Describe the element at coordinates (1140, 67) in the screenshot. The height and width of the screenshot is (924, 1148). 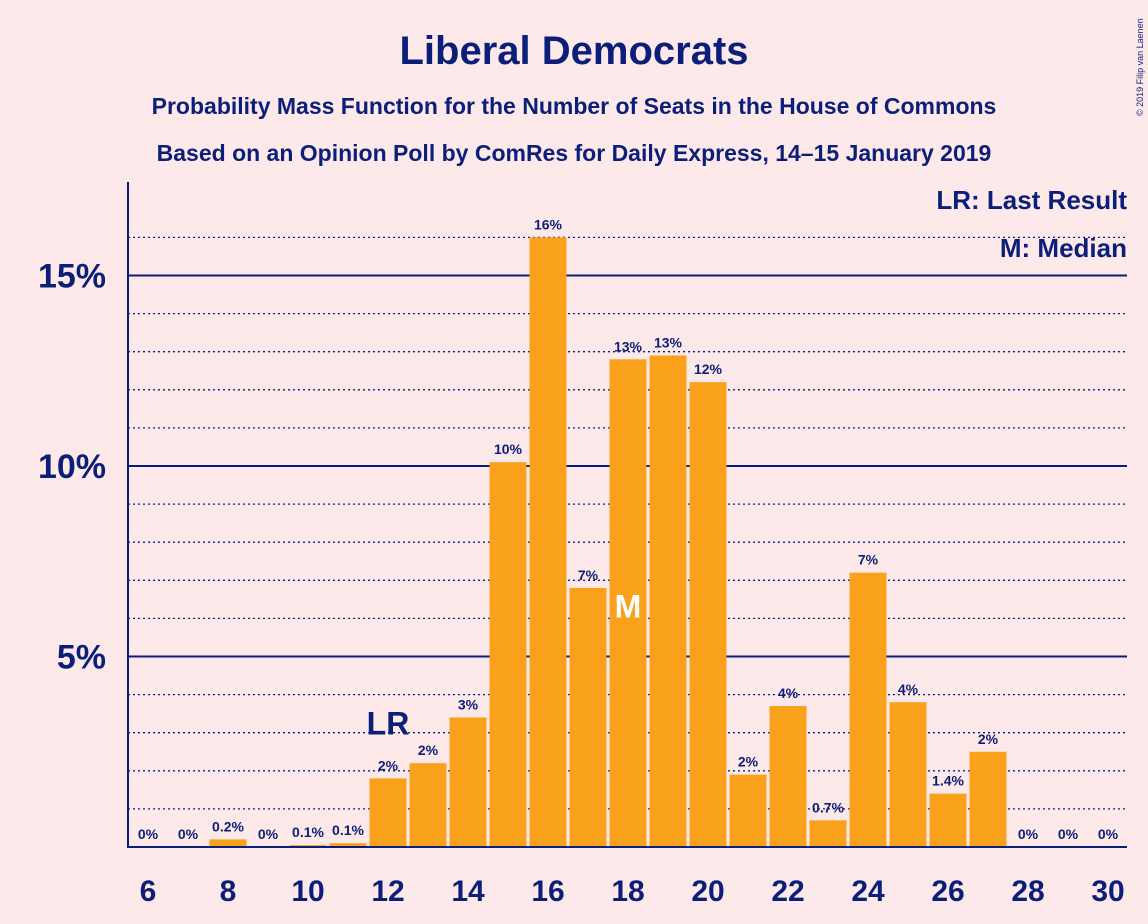
I see `copyright-notice: © 2019 Filip van Laenen` at that location.